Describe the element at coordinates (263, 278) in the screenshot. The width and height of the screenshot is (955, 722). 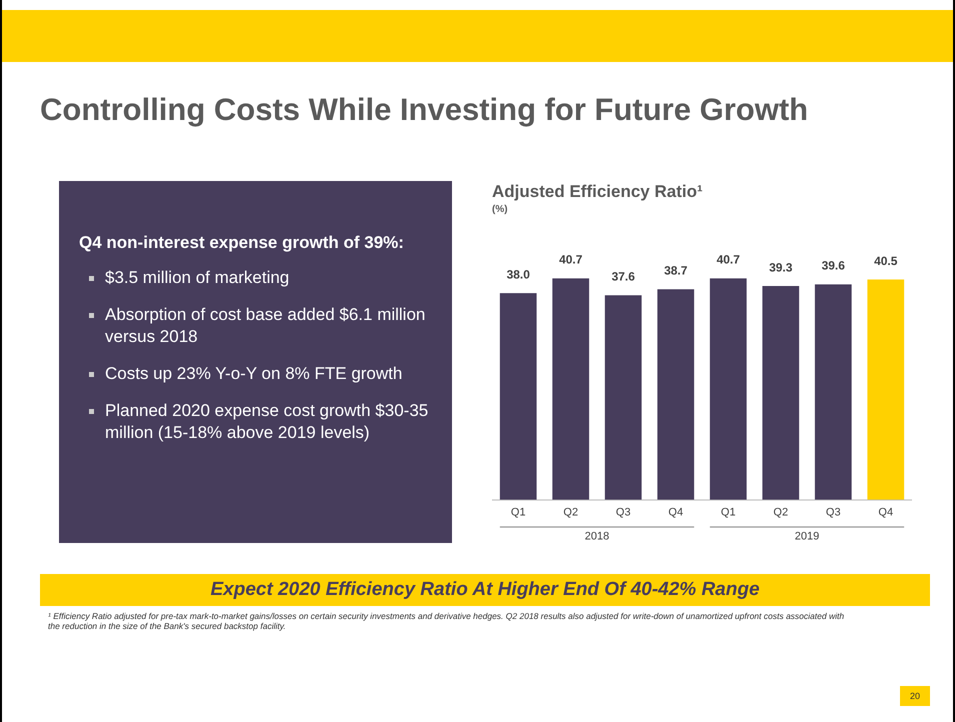
I see `text: $3.5 million of marketing` at that location.